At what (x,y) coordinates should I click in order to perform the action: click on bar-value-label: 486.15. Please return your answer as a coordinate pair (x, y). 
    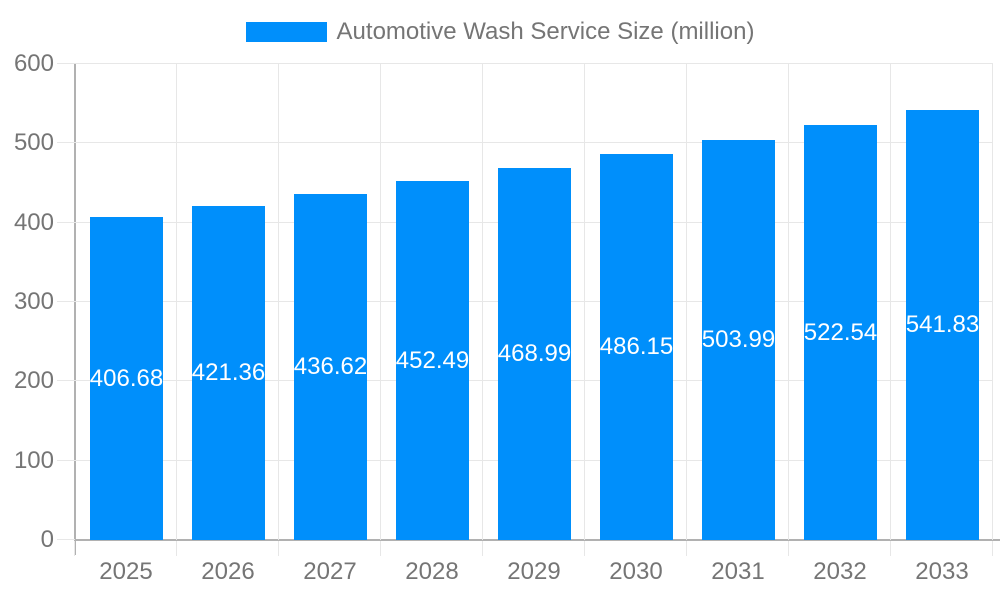
    Looking at the image, I should click on (636, 346).